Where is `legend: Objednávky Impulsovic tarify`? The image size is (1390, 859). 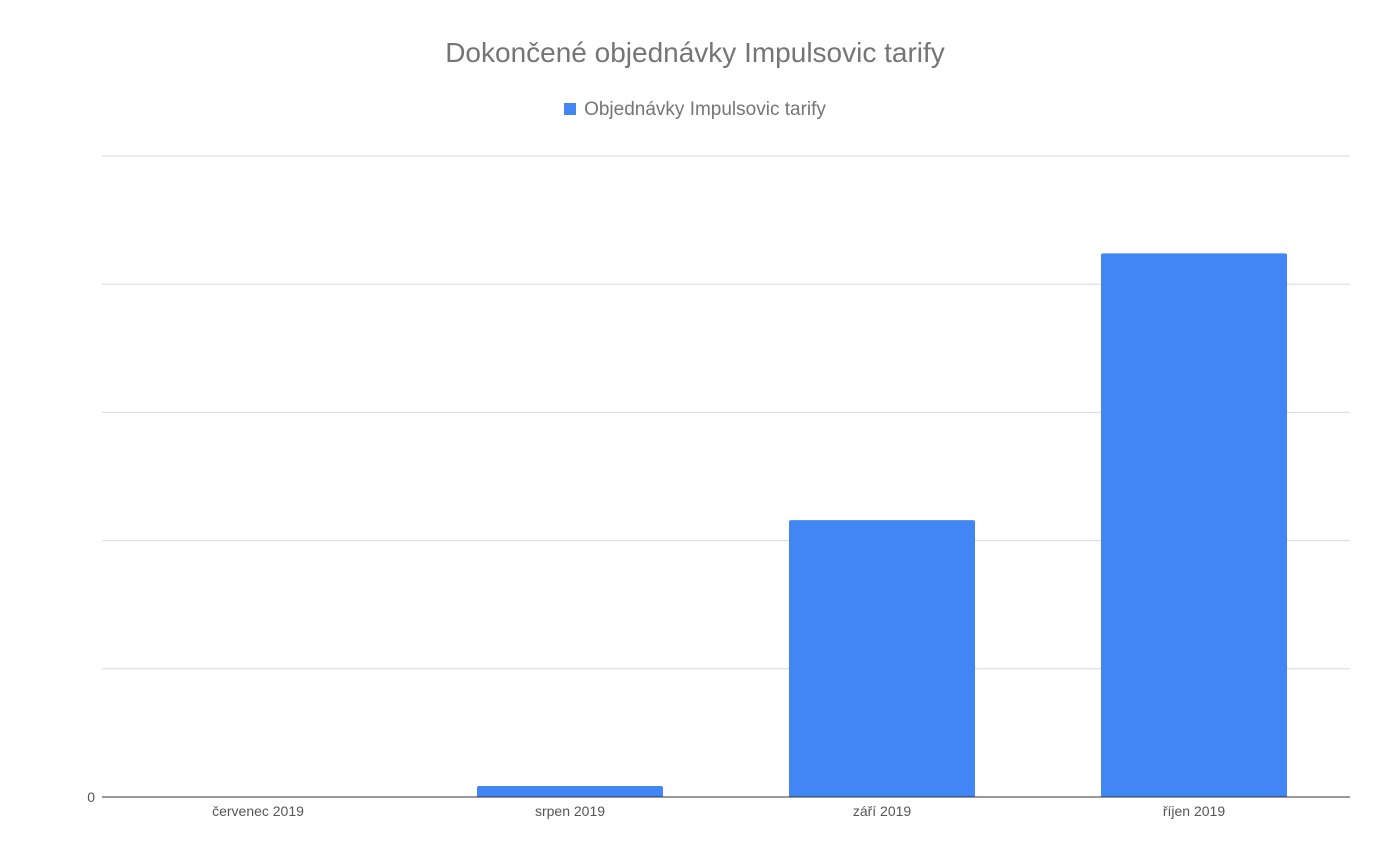
legend: Objednávky Impulsovic tarify is located at coordinates (695, 110).